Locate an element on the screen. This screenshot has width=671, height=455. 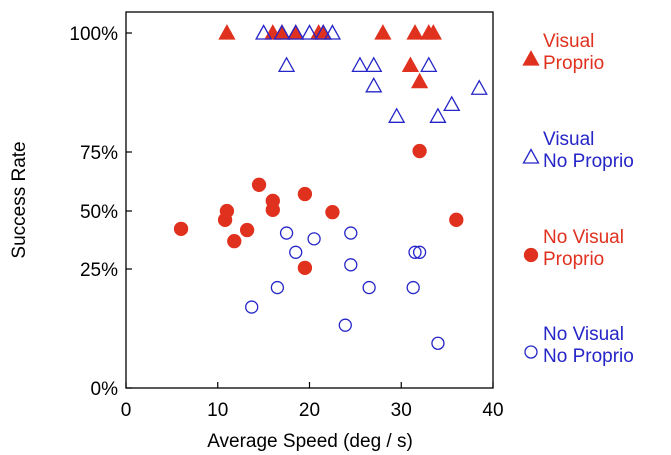
y-tick-label: 75% is located at coordinates (99, 153).